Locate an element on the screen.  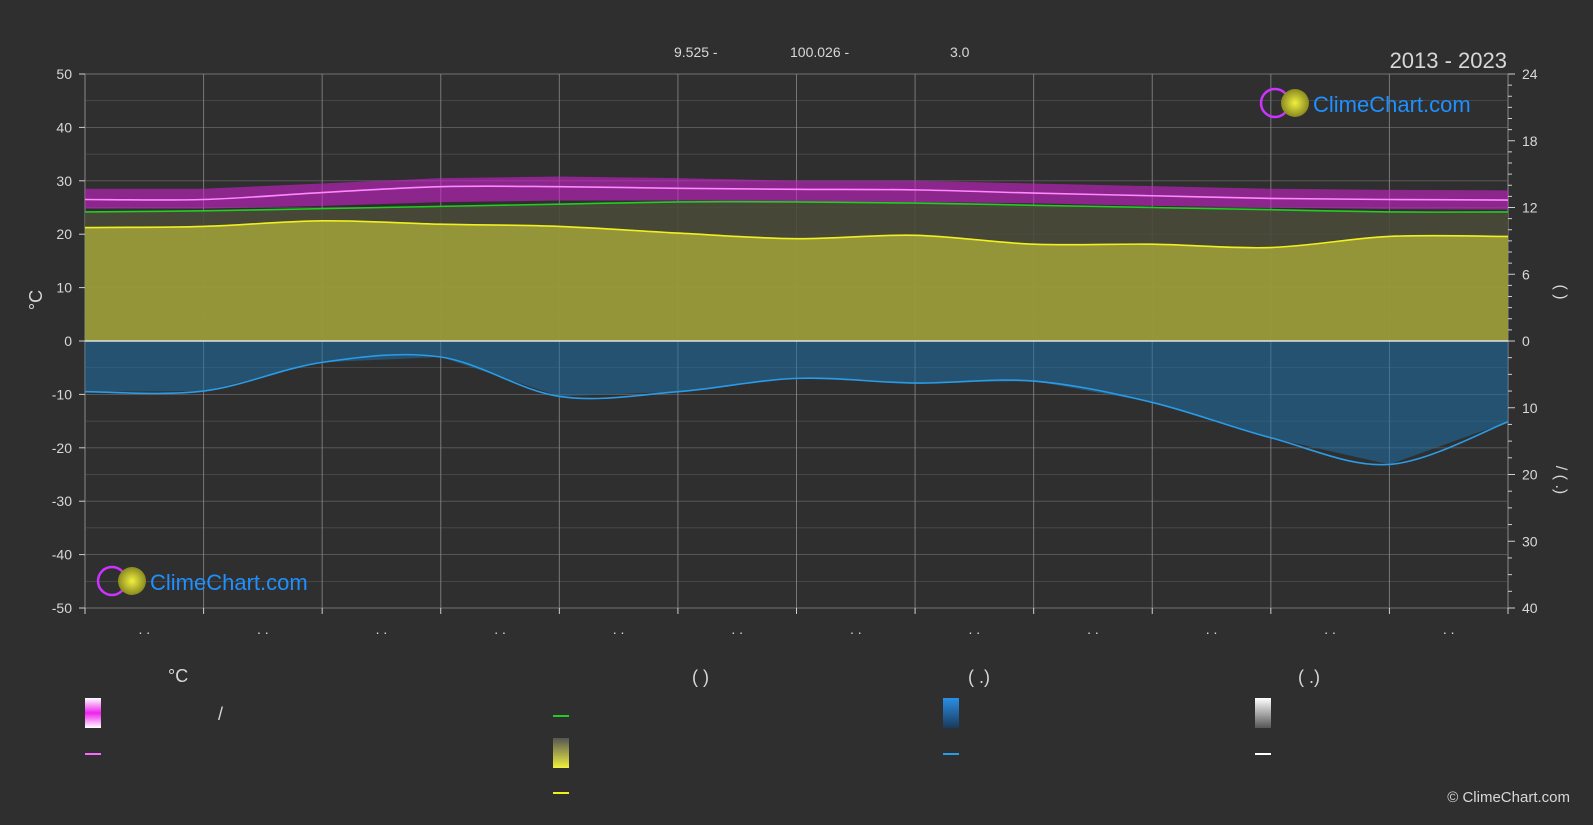
watermark-logo-bottom: ClimeChart.com is located at coordinates (202, 581).